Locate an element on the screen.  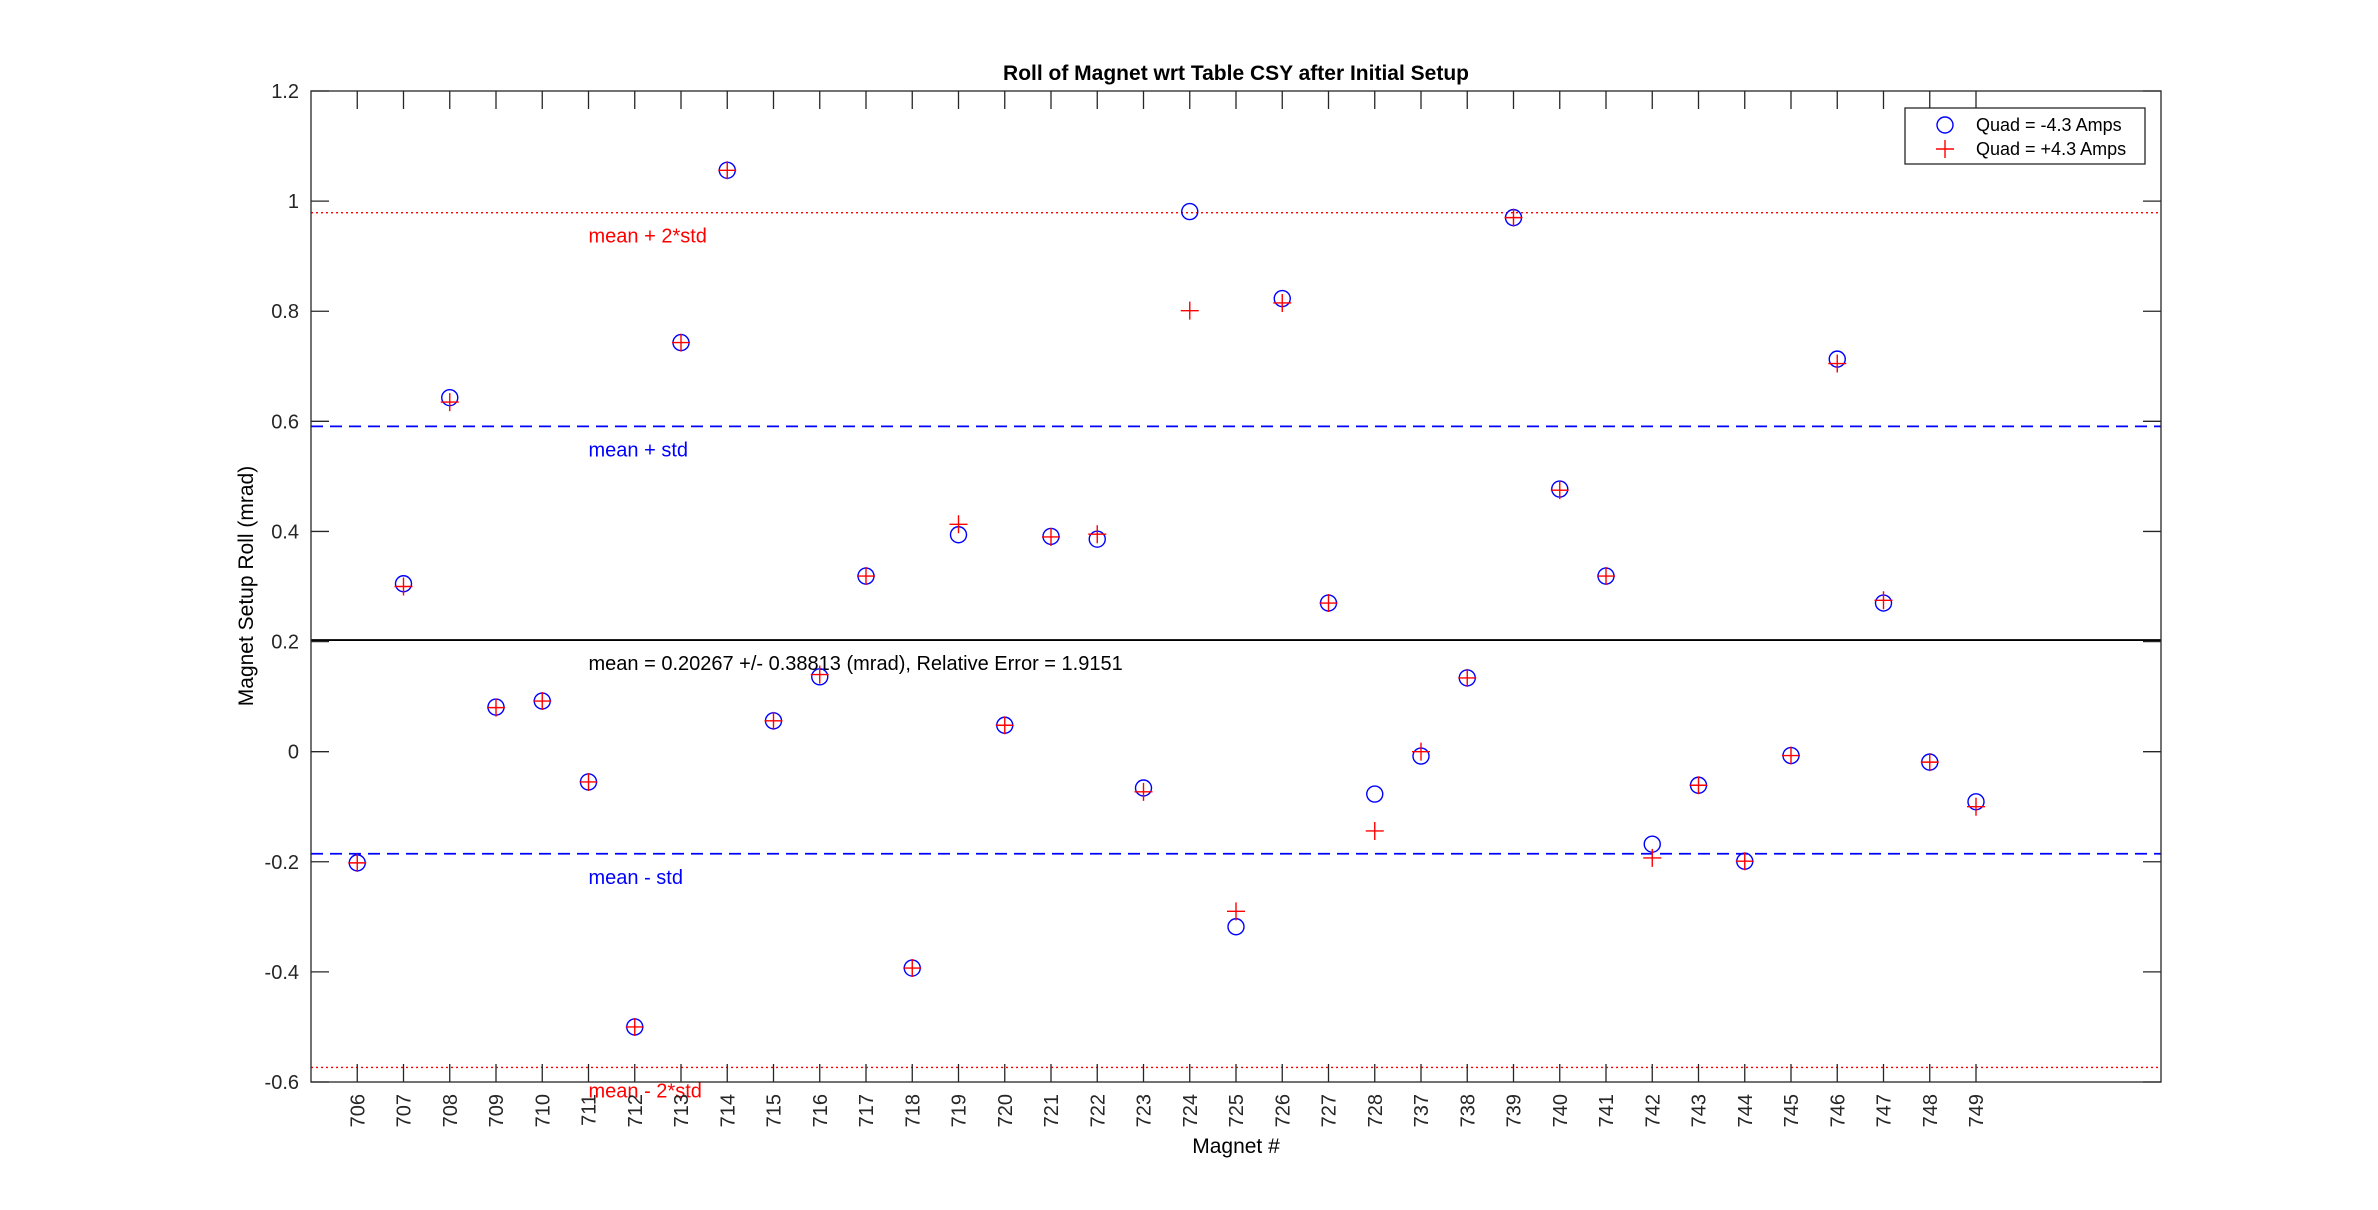
y-tick-label: -0.2 is located at coordinates (282, 863).